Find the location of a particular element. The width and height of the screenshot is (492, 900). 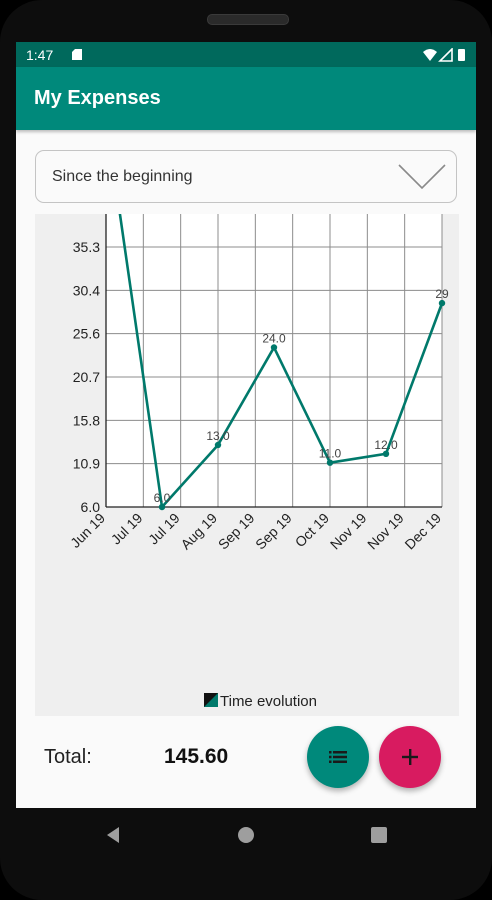

y-tick-label: 30.4 is located at coordinates (86, 290).